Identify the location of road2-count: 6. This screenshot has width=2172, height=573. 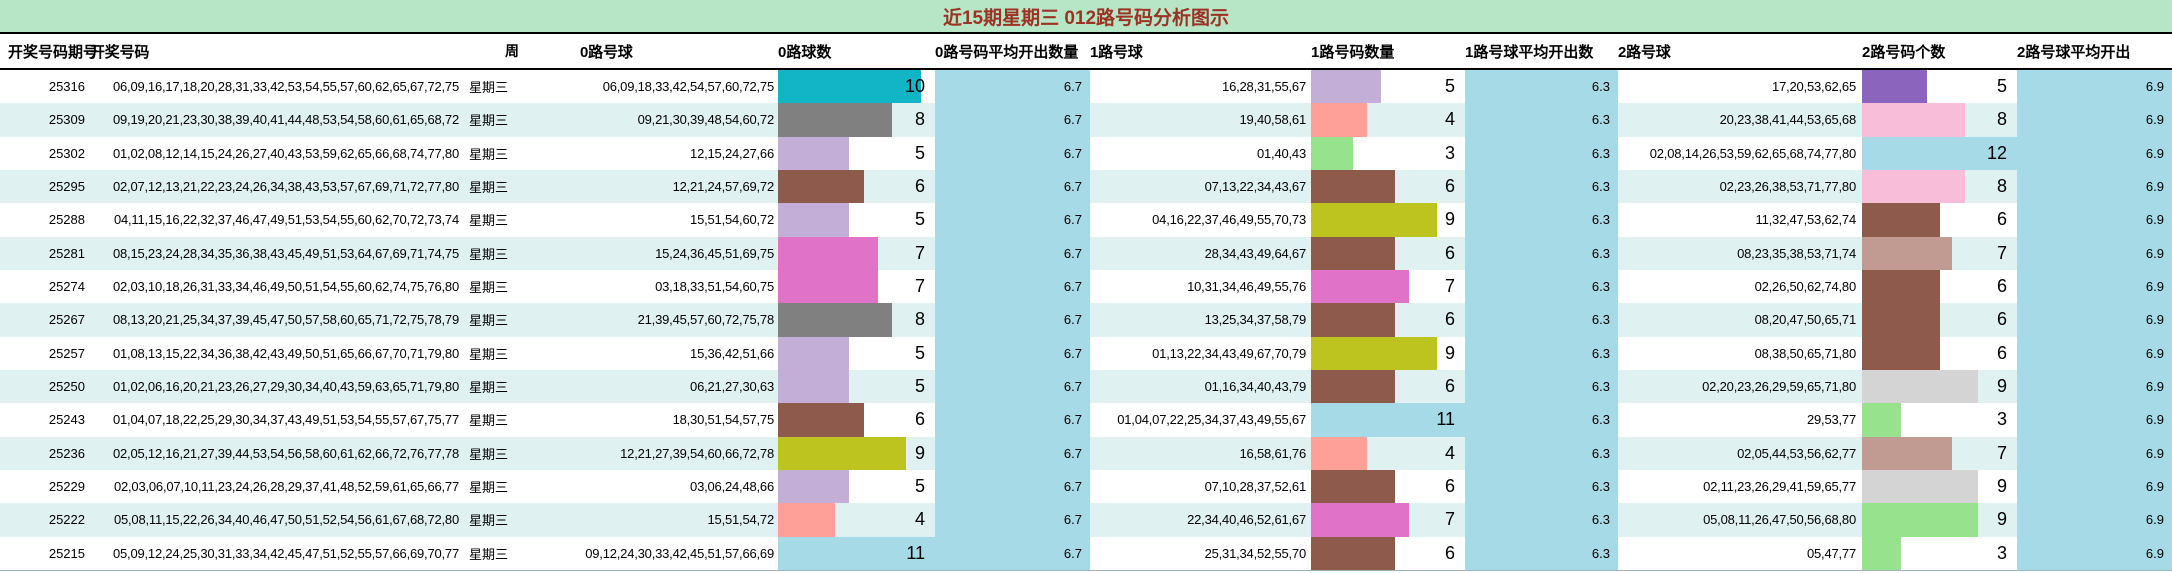
(2001, 319).